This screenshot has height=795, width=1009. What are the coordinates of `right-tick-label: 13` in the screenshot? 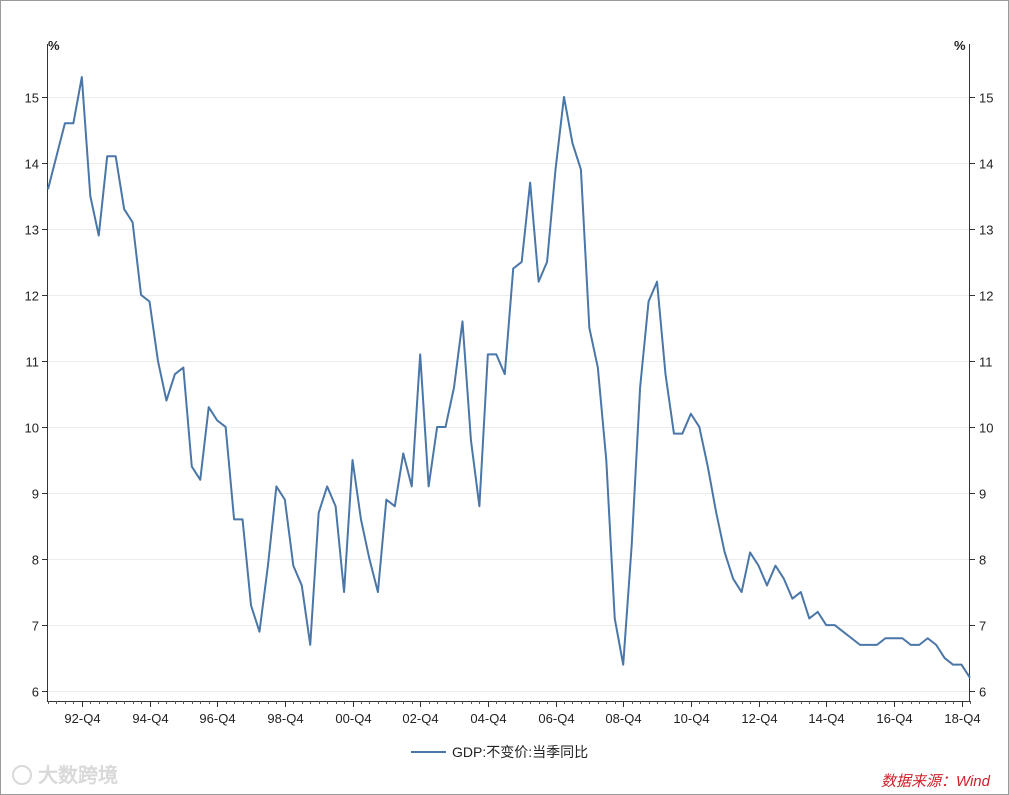 It's located at (986, 230).